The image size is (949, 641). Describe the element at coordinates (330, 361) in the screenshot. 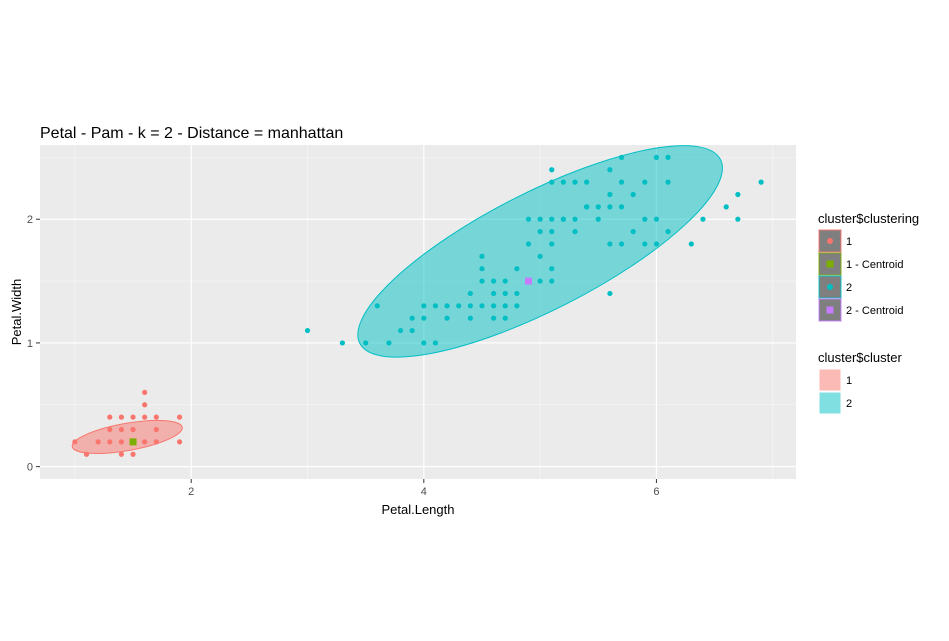

I see `centroid-markers` at that location.